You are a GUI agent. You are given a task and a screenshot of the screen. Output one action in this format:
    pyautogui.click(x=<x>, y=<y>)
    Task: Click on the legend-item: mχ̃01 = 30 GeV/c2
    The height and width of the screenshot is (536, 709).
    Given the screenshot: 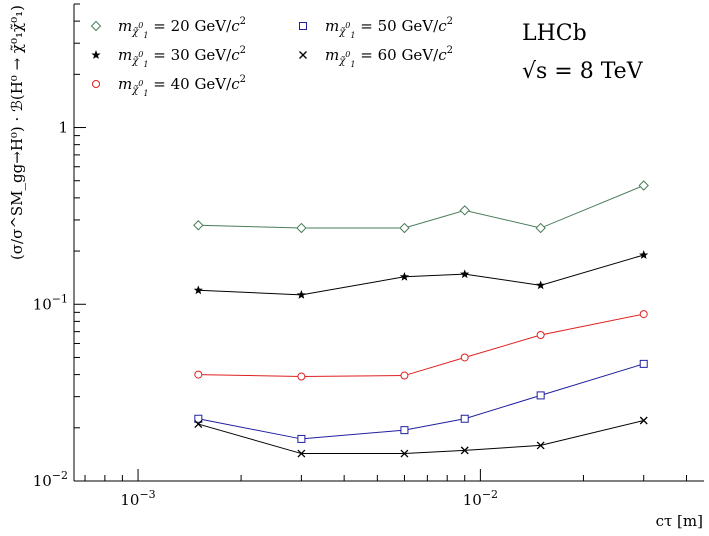 What is the action you would take?
    pyautogui.click(x=168, y=57)
    